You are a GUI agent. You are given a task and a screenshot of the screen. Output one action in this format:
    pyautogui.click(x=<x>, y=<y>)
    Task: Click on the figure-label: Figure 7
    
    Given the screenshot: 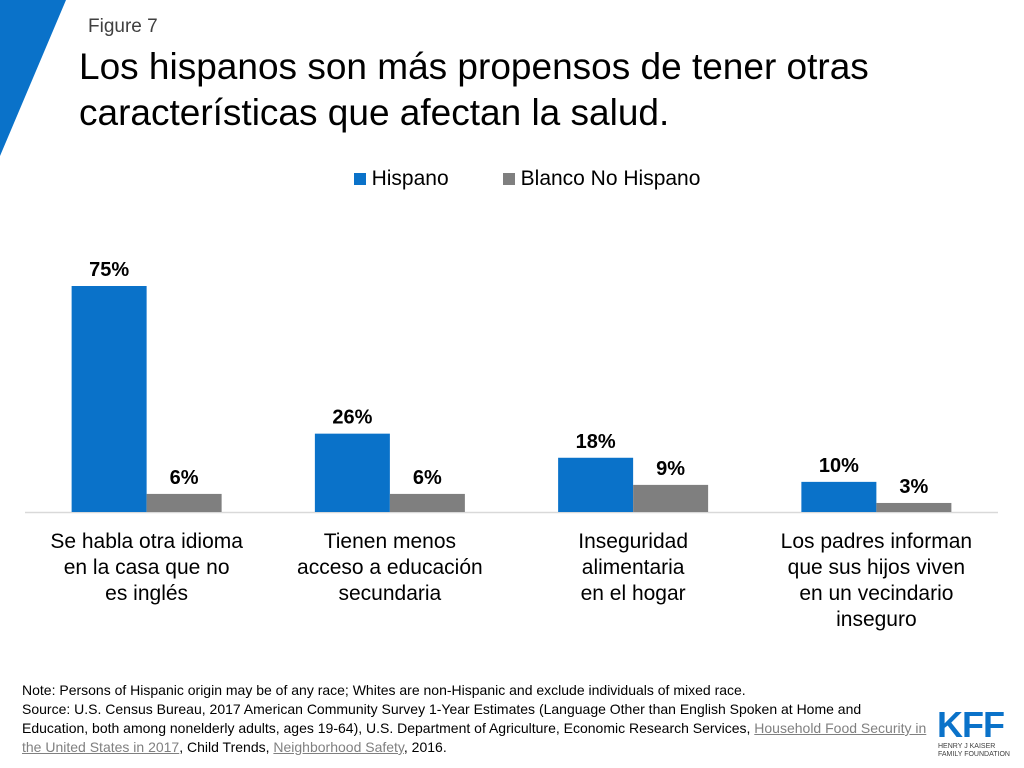 What is the action you would take?
    pyautogui.click(x=123, y=26)
    